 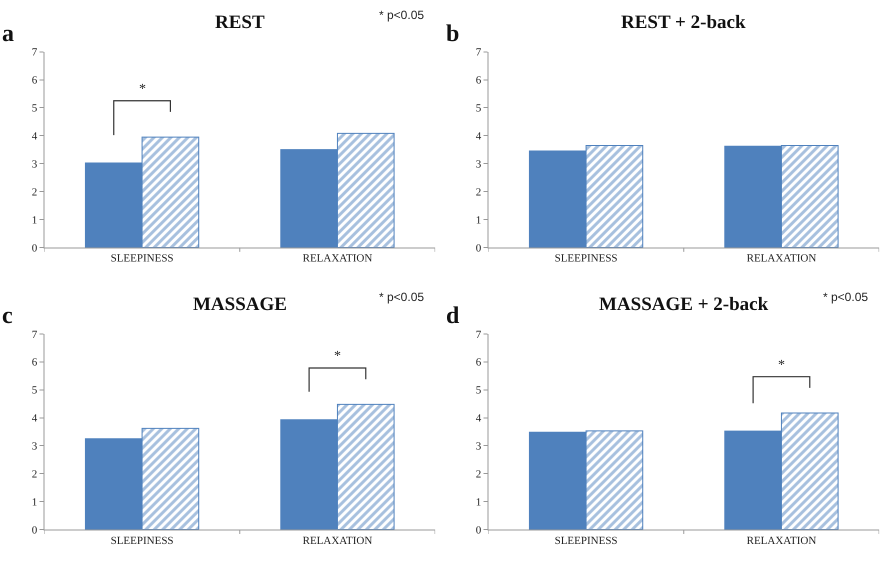 What do you see at coordinates (453, 316) in the screenshot?
I see `text: d` at bounding box center [453, 316].